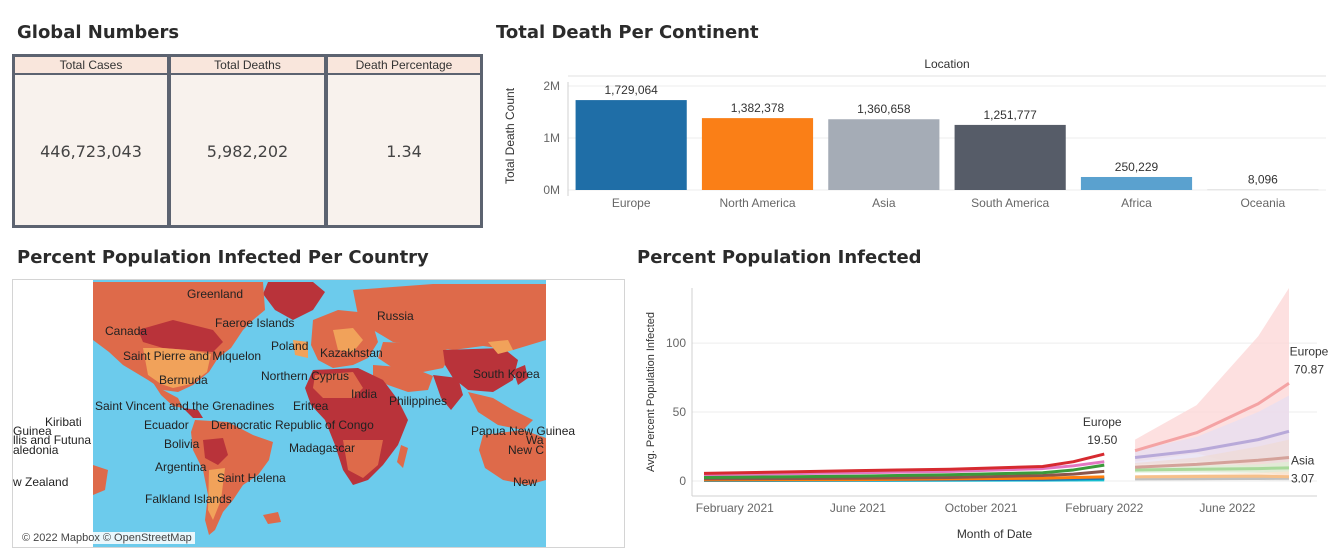  I want to click on australia-shape, so click(512, 457).